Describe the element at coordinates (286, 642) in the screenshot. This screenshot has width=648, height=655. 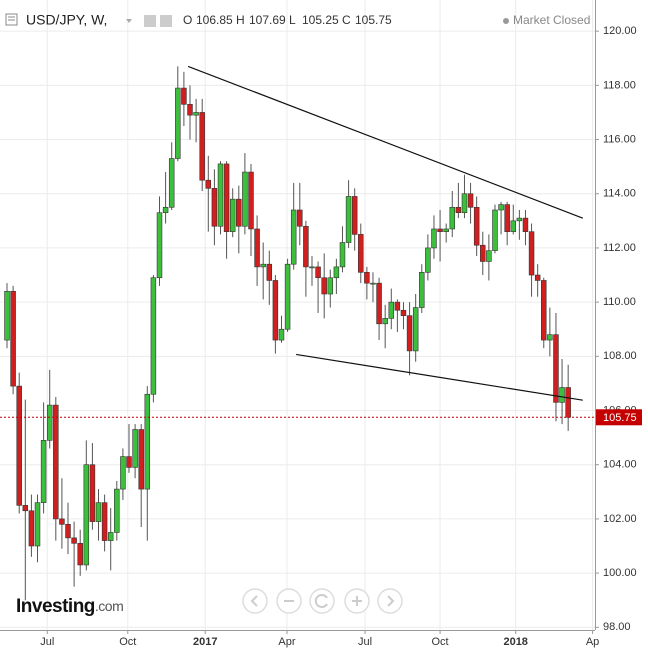
I see `x-tick-label: Apr` at that location.